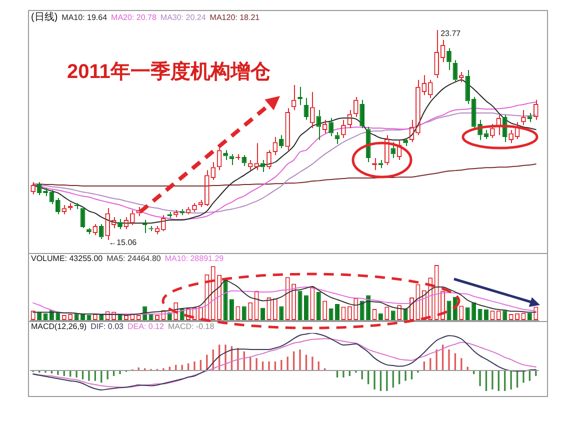  What do you see at coordinates (85, 18) in the screenshot?
I see `text: MA10: 19.64` at bounding box center [85, 18].